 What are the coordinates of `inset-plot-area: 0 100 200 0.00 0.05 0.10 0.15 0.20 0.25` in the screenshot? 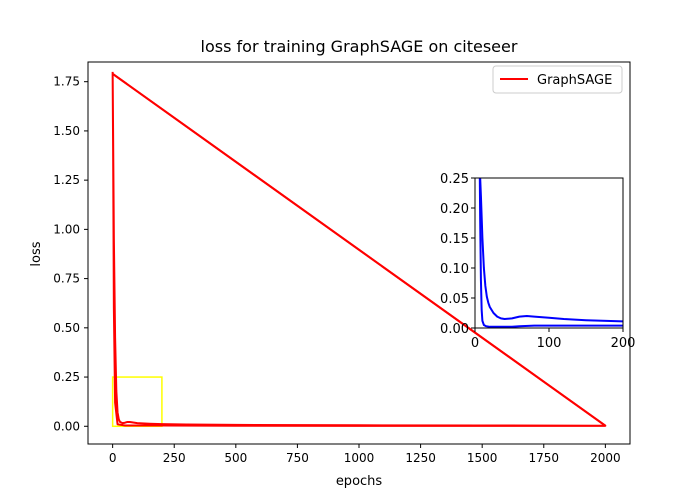 It's located at (537, 261).